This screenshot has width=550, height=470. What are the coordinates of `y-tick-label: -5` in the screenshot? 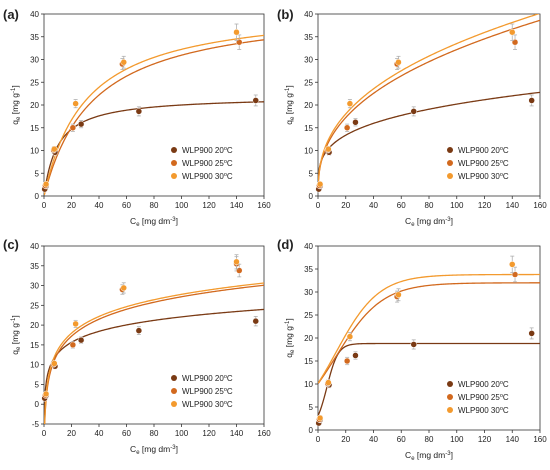 It's located at (36, 424).